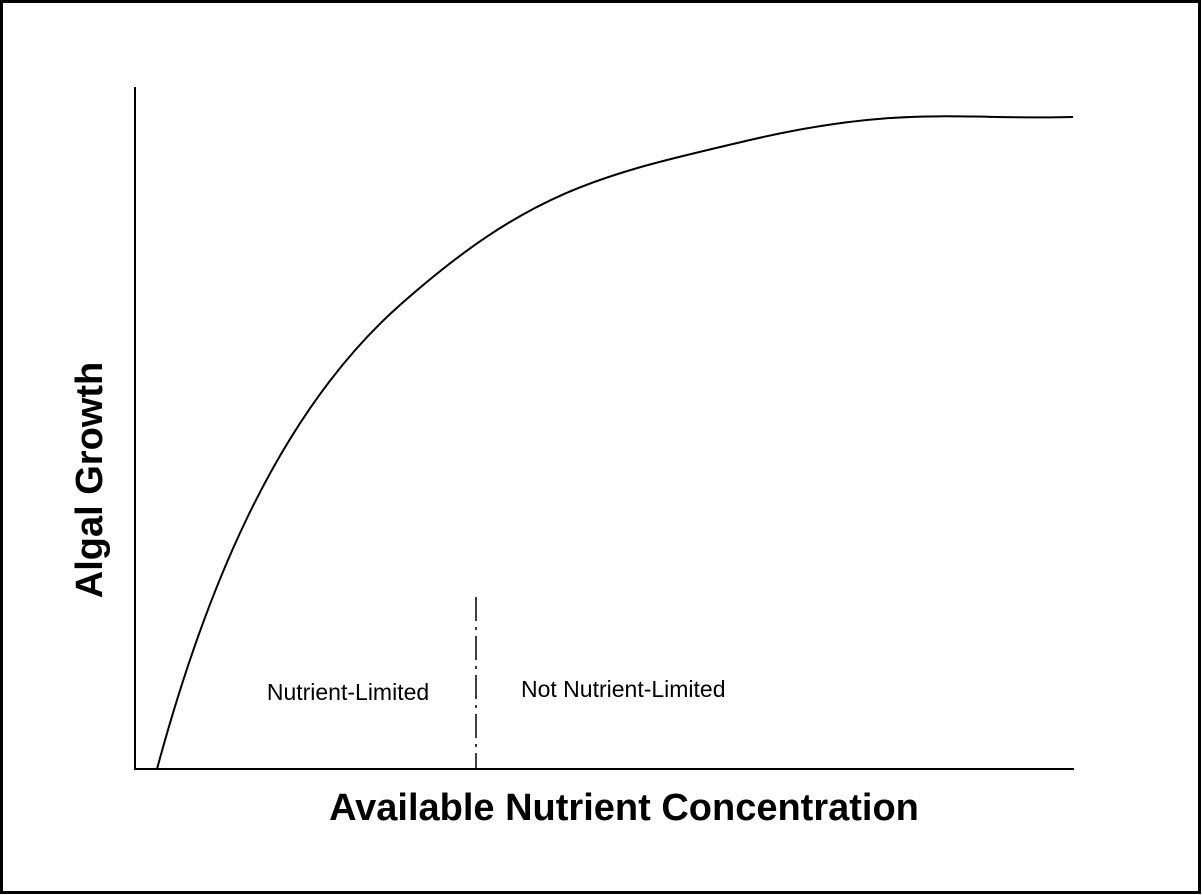 The height and width of the screenshot is (895, 1202). Describe the element at coordinates (348, 692) in the screenshot. I see `annotation: Nutrient-Limited` at that location.